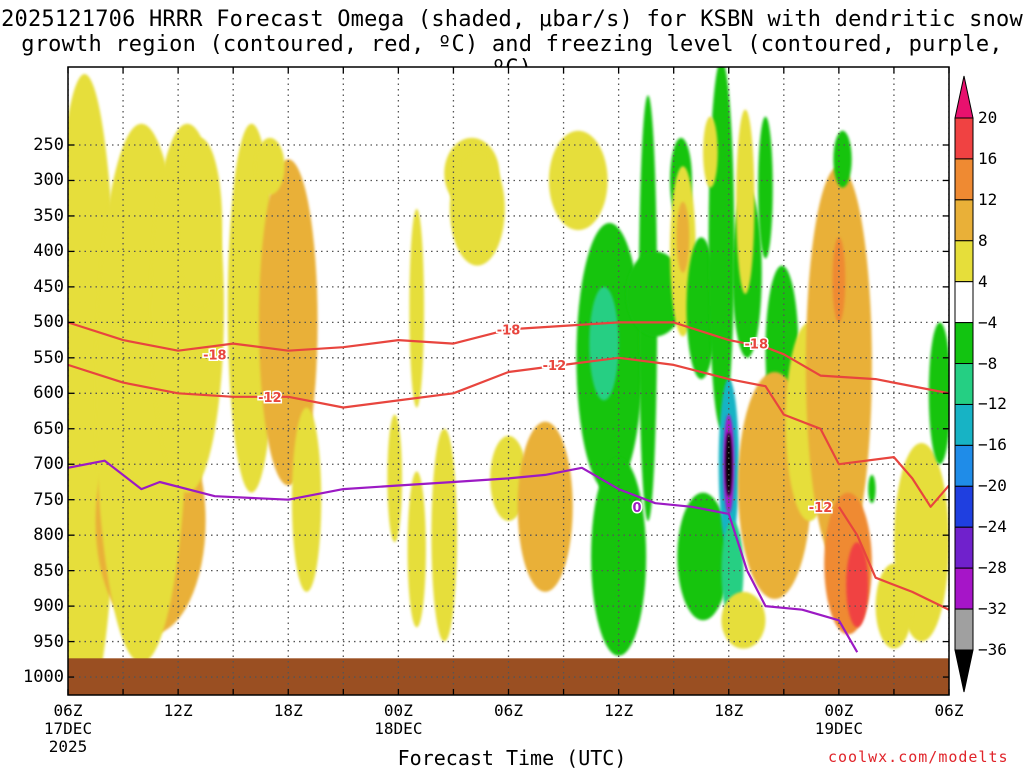  I want to click on y-tick-label-250: 250, so click(48, 145).